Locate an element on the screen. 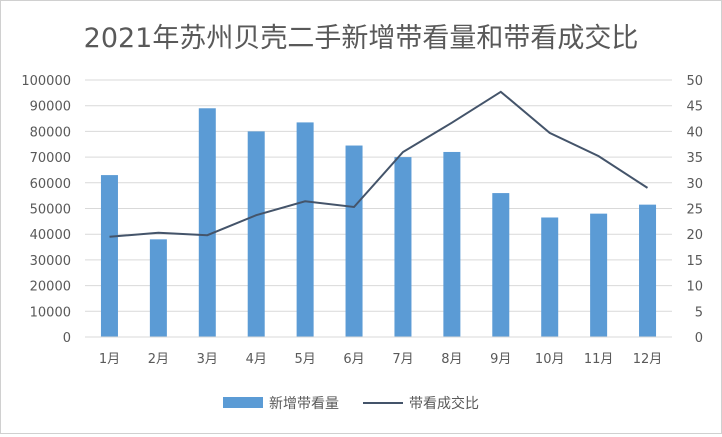 This screenshot has height=437, width=722. category-label: 5月 is located at coordinates (304, 359).